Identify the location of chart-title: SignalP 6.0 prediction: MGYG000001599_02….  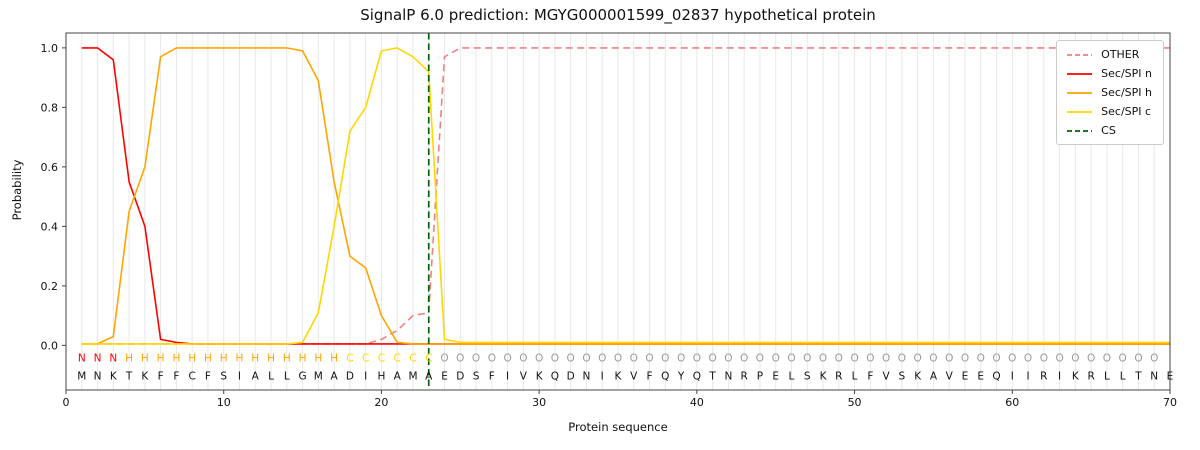
(618, 15).